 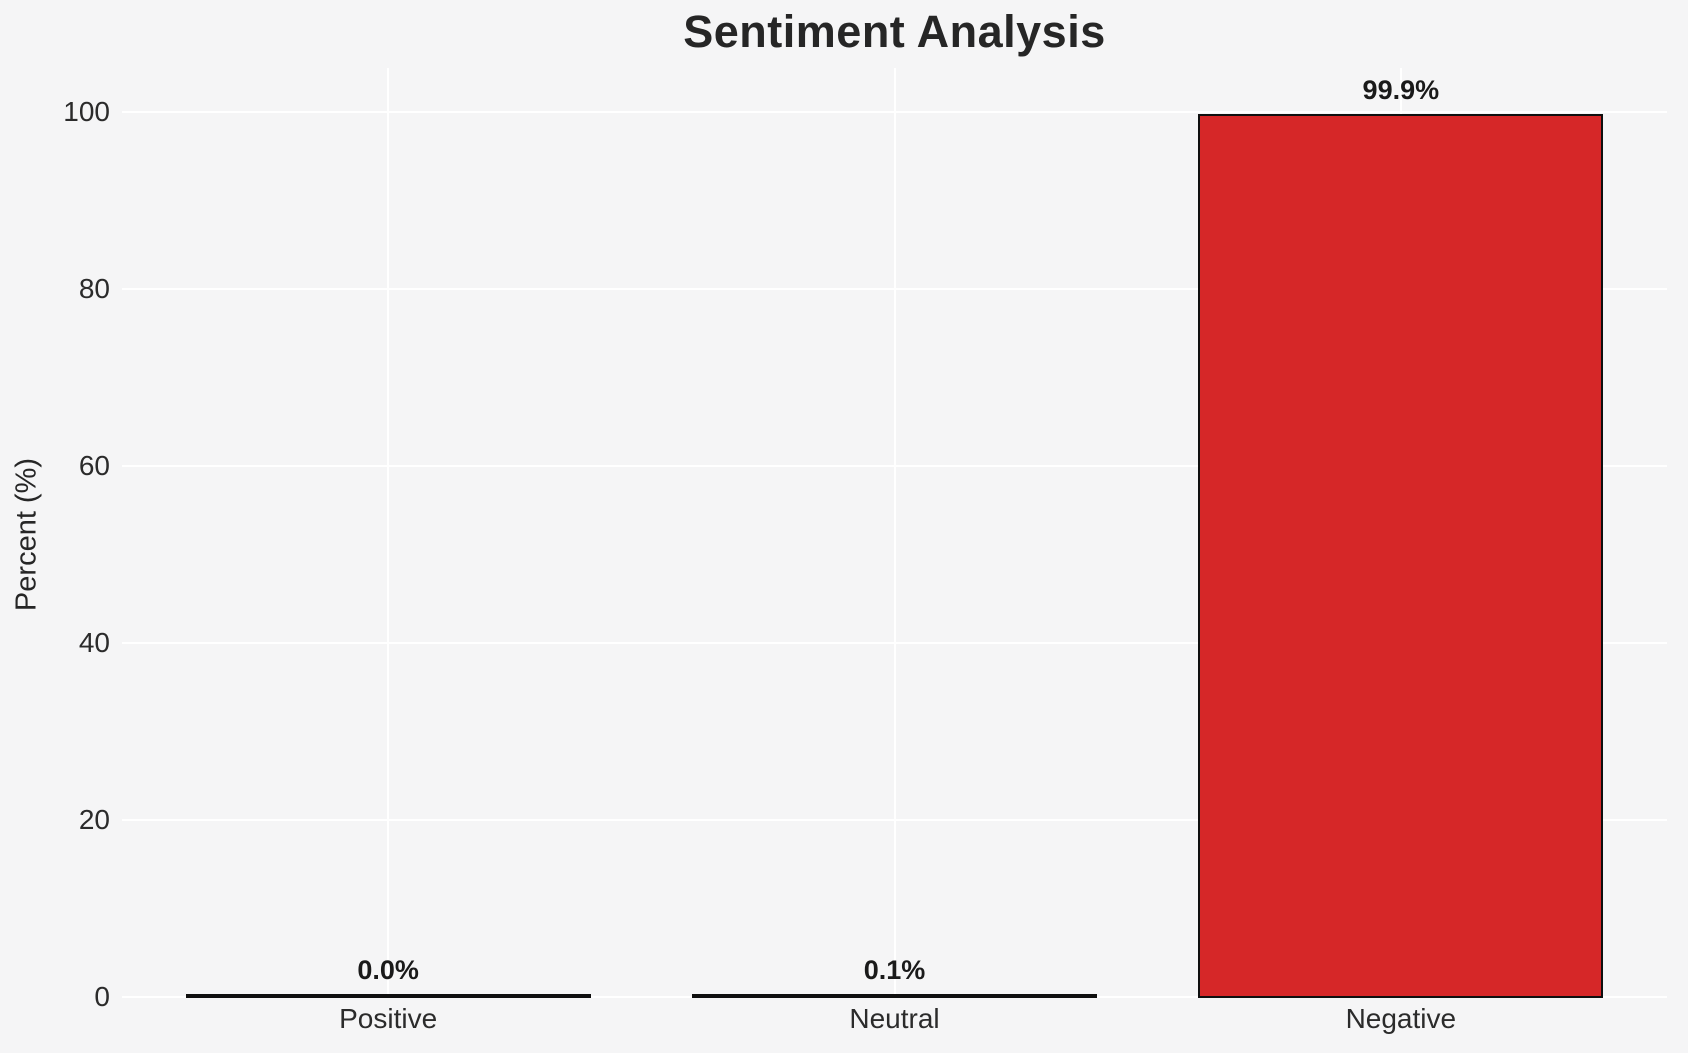 What do you see at coordinates (894, 970) in the screenshot?
I see `bar-value-label: 0.1%` at bounding box center [894, 970].